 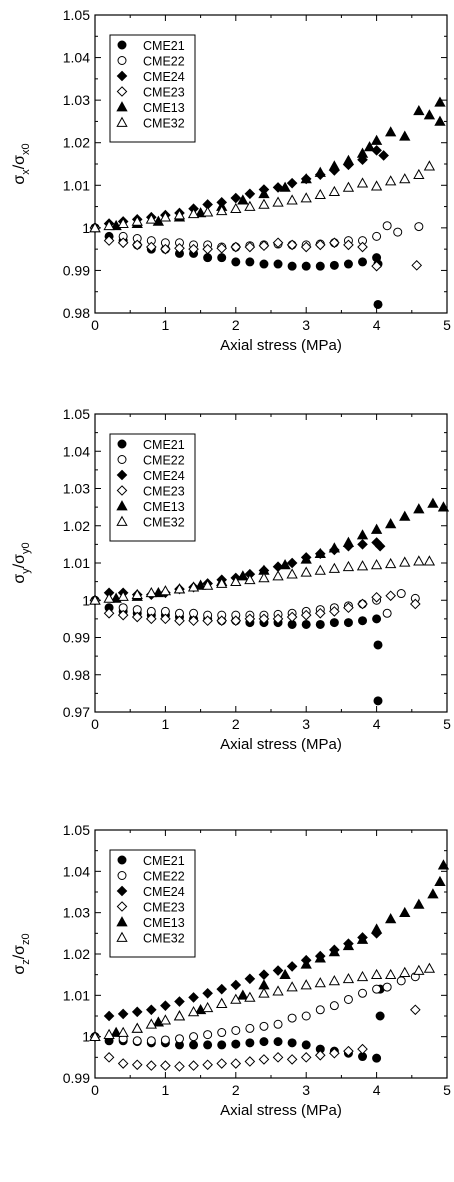 I want to click on series-CME32, so click(x=262, y=580).